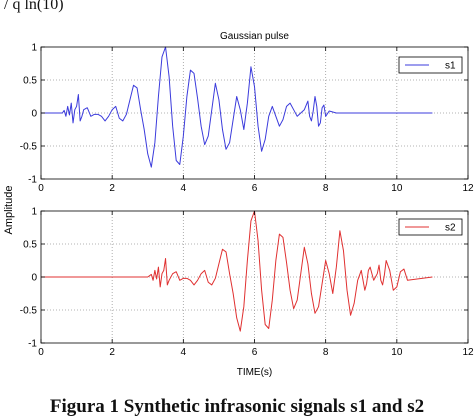 Image resolution: width=474 pixels, height=419 pixels. I want to click on chart-title: Gaussian pulse, so click(254, 36).